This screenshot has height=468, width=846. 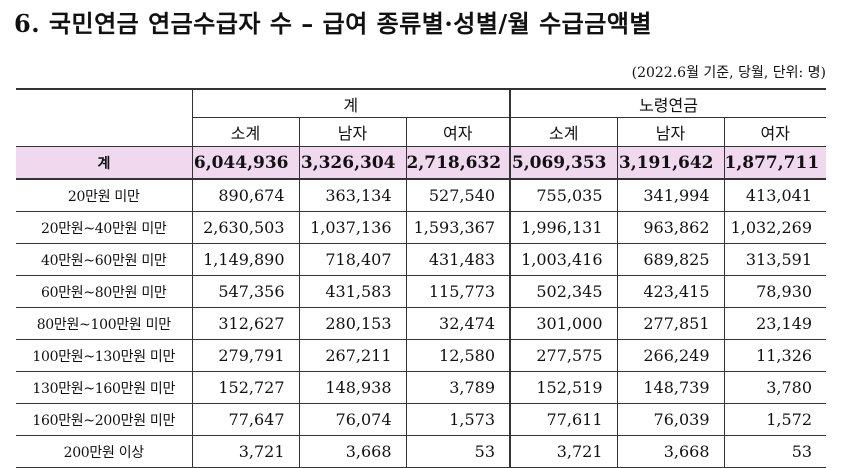 I want to click on cell-value: 3,780, so click(x=775, y=387).